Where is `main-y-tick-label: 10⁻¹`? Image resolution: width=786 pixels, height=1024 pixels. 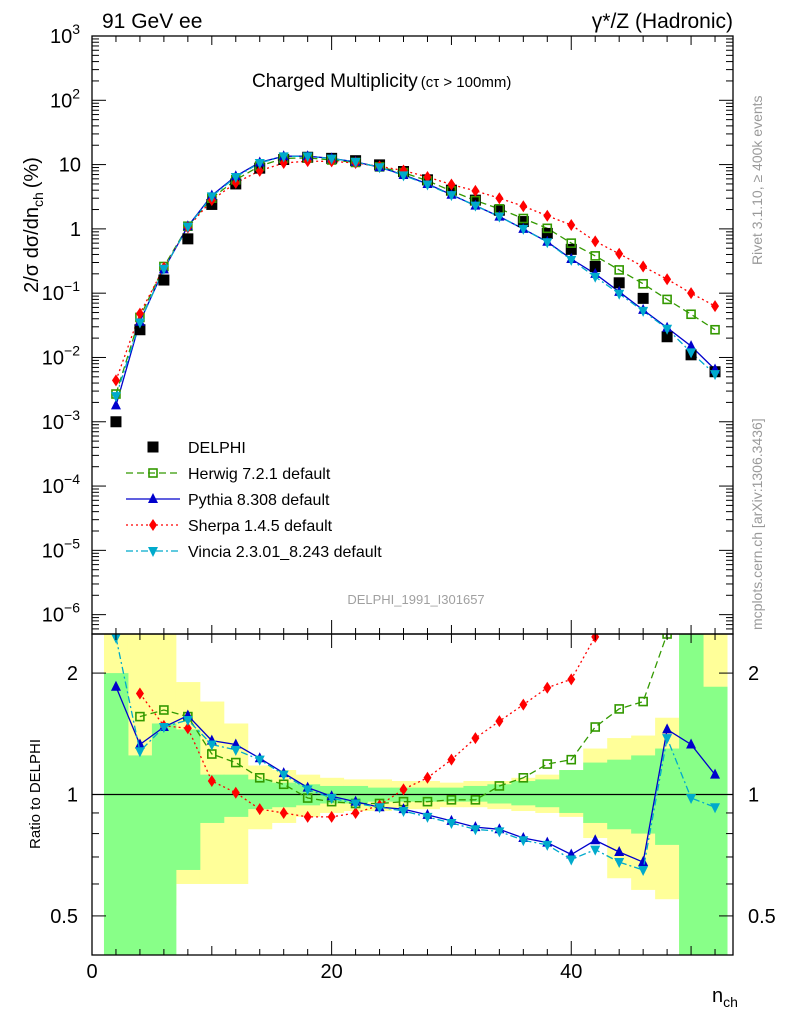 main-y-tick-label: 10⁻¹ is located at coordinates (61, 291).